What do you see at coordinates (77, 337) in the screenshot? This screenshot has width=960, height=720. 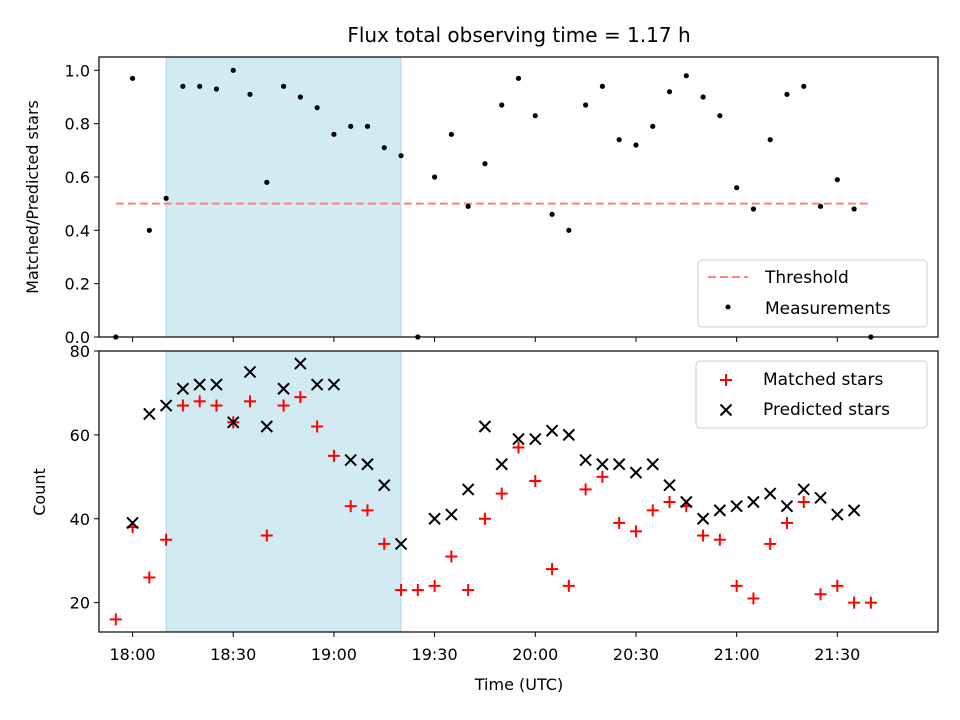 I see `top-ytick-label: 0.0` at bounding box center [77, 337].